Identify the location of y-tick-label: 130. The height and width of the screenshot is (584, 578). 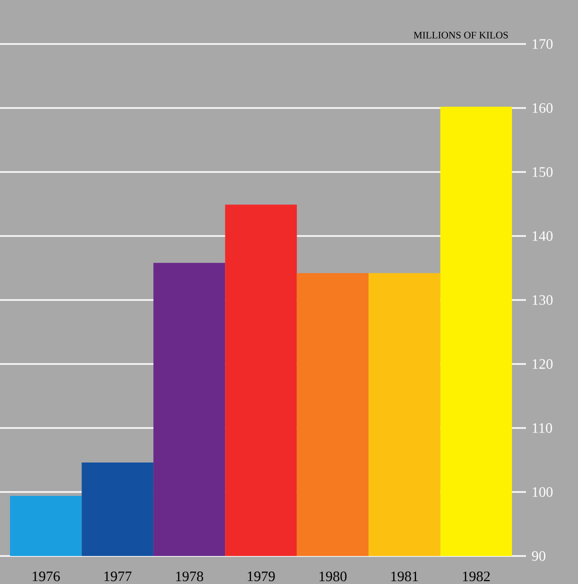
(542, 300).